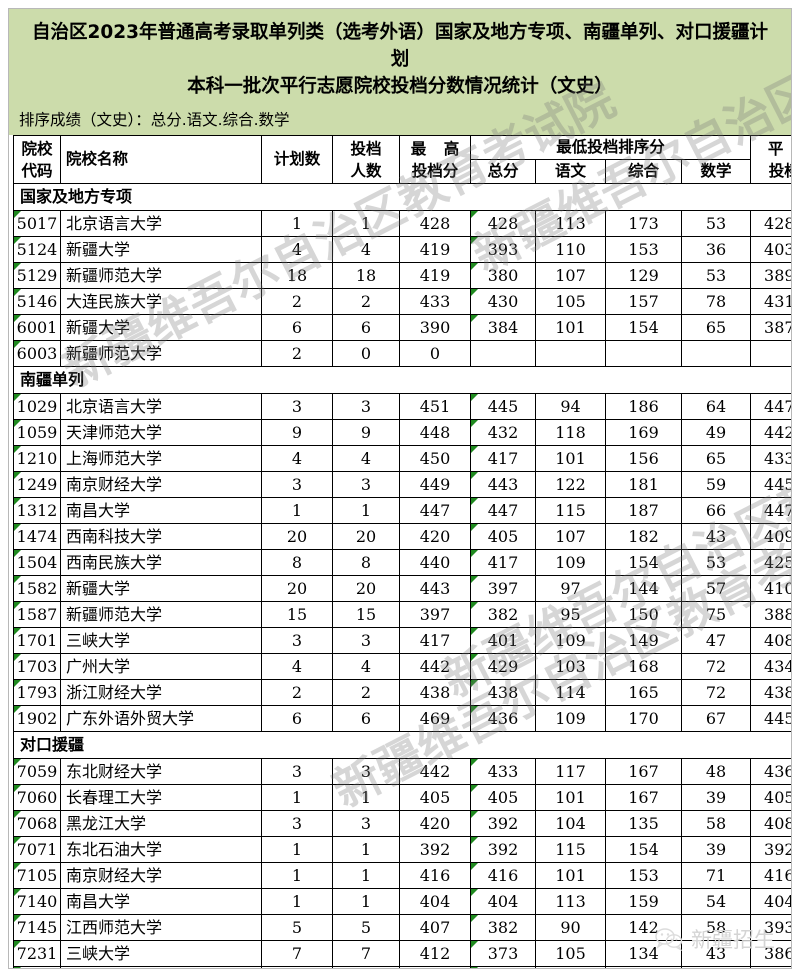 The image size is (800, 977). What do you see at coordinates (716, 301) in the screenshot?
I see `cell-math: 78` at bounding box center [716, 301].